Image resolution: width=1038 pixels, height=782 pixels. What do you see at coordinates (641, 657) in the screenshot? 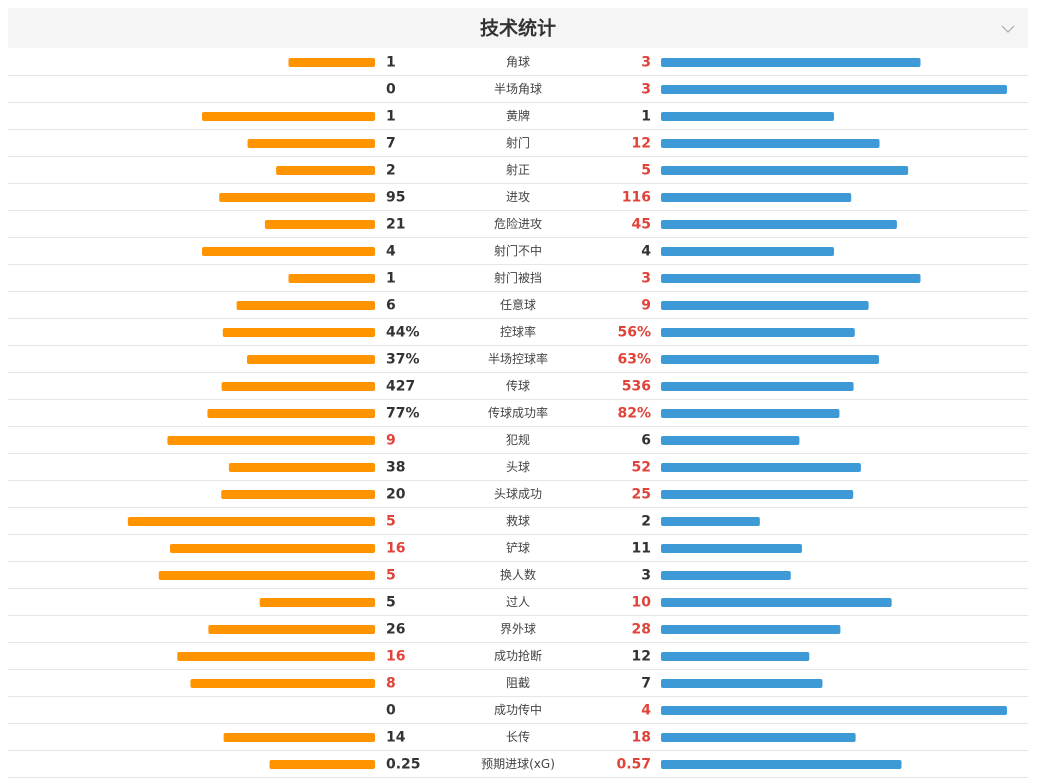
I see `away-value: 12` at bounding box center [641, 657].